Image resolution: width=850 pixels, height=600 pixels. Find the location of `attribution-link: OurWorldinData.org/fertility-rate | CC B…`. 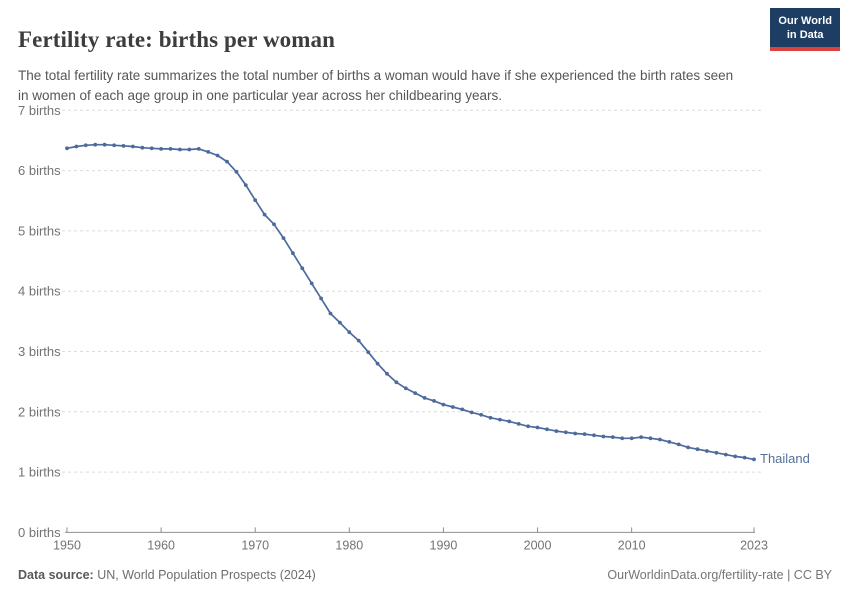

attribution-link: OurWorldinData.org/fertility-rate | CC B… is located at coordinates (719, 575).